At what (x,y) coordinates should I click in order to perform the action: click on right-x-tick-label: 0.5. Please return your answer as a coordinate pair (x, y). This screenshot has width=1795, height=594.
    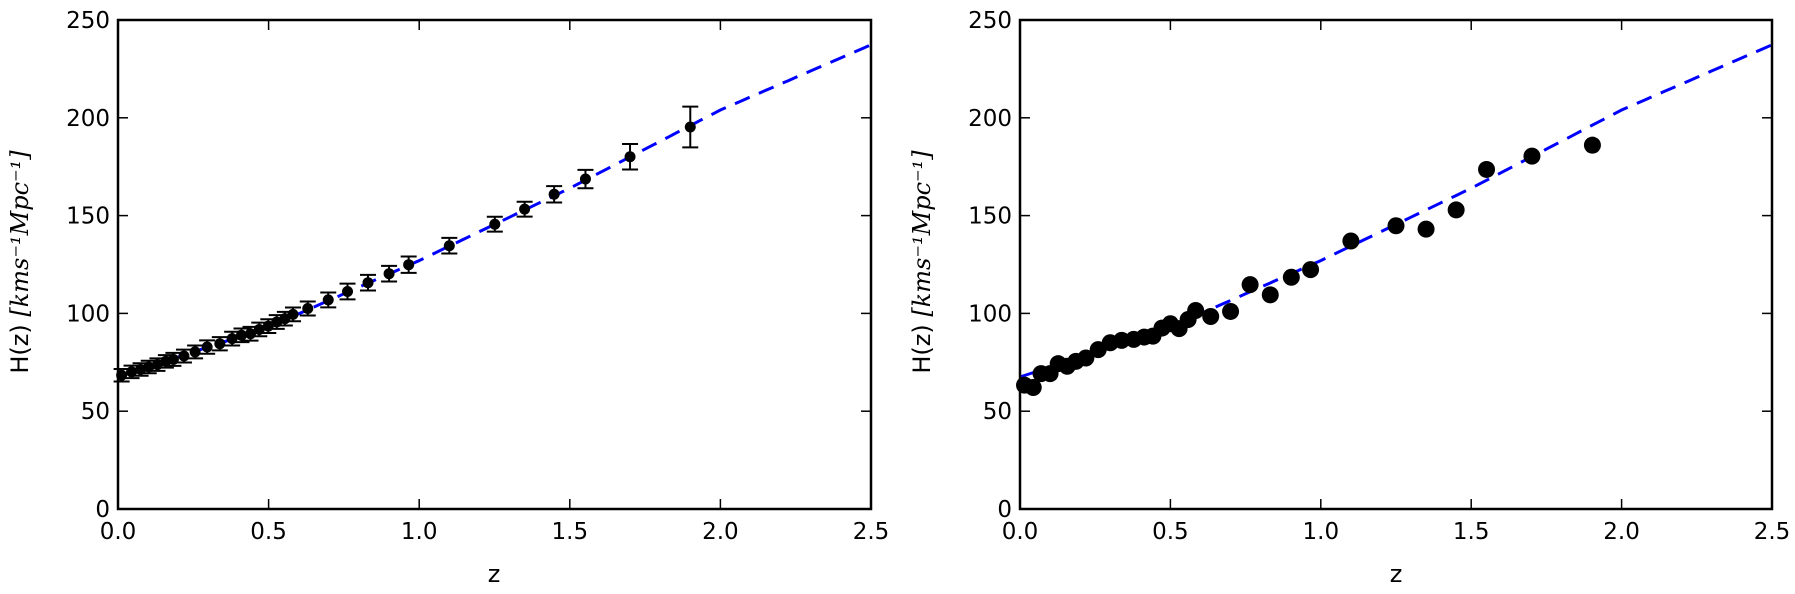
    Looking at the image, I should click on (1170, 532).